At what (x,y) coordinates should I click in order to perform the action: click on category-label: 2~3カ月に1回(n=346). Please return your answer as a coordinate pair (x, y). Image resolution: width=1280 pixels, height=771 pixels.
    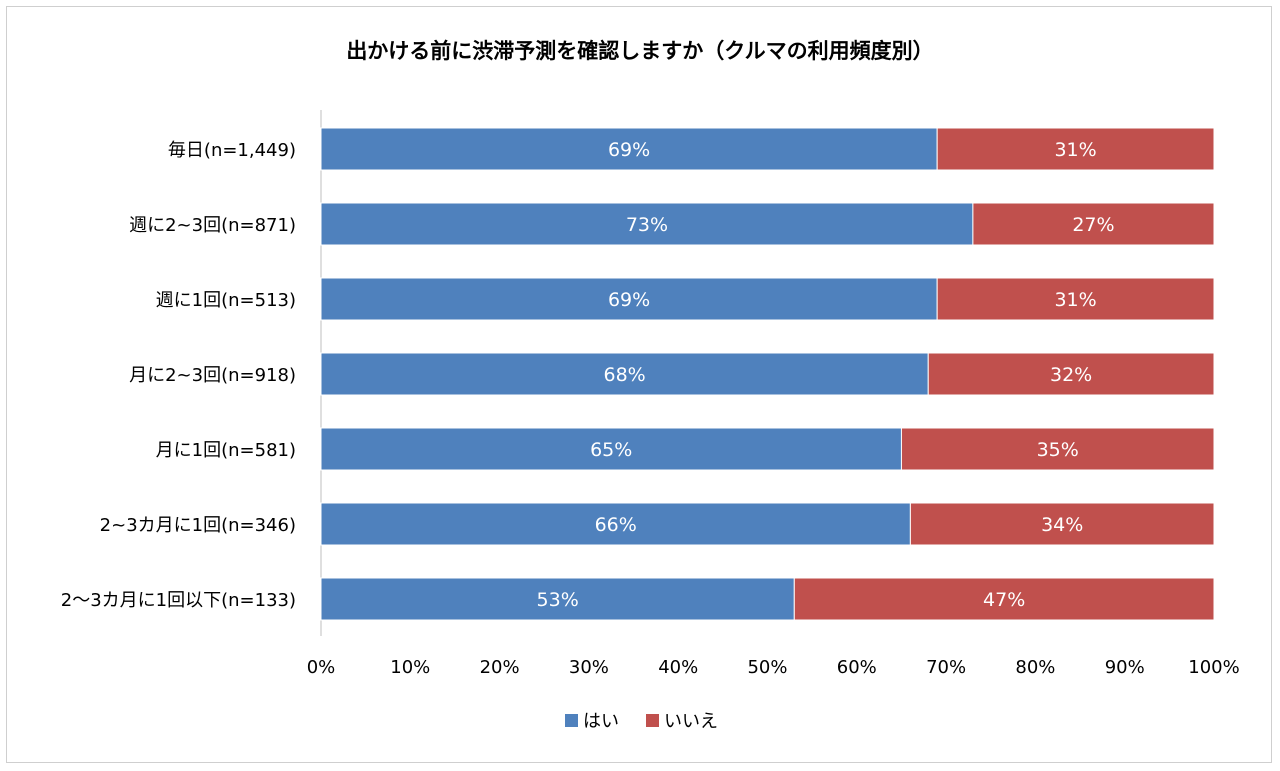
    Looking at the image, I should click on (198, 525).